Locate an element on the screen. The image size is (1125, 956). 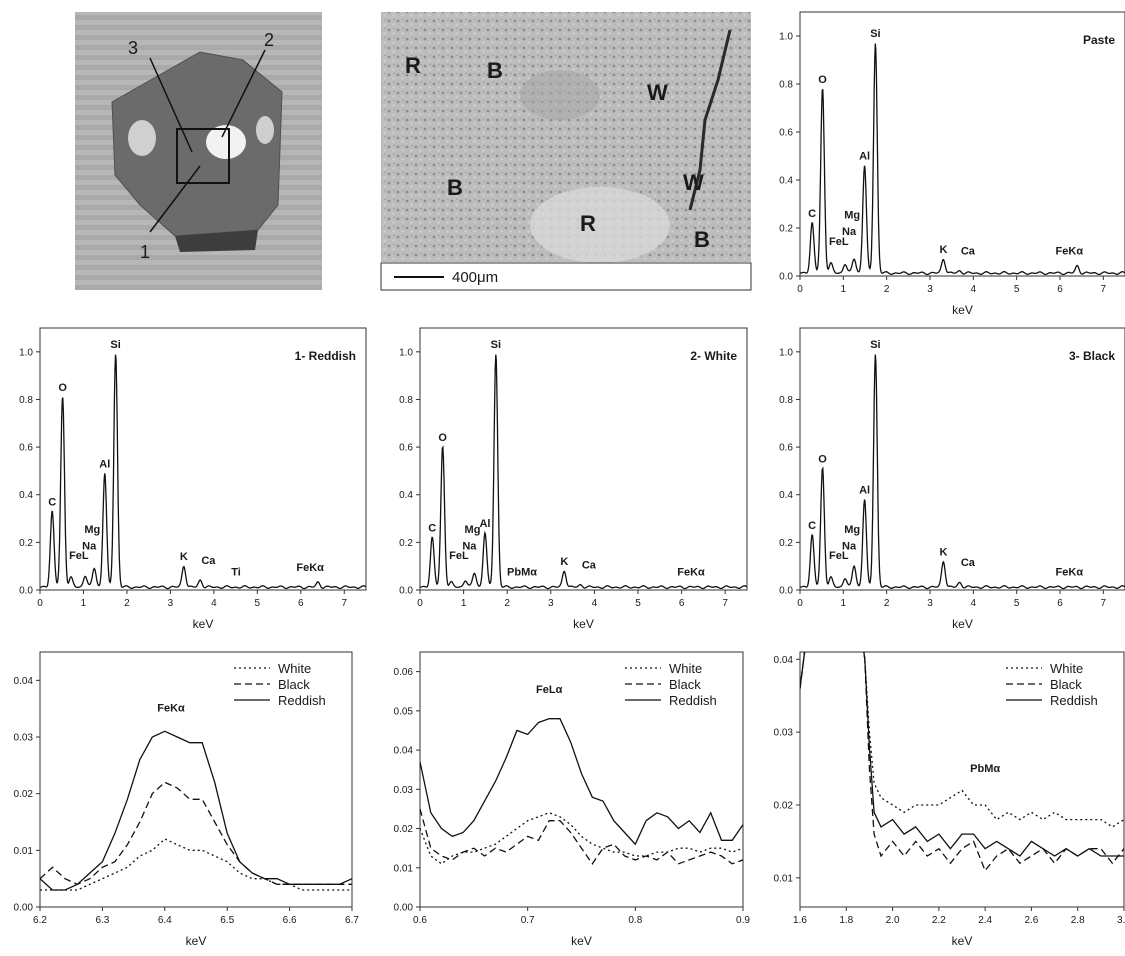
x-tick-label: 1 is located at coordinates (844, 603).